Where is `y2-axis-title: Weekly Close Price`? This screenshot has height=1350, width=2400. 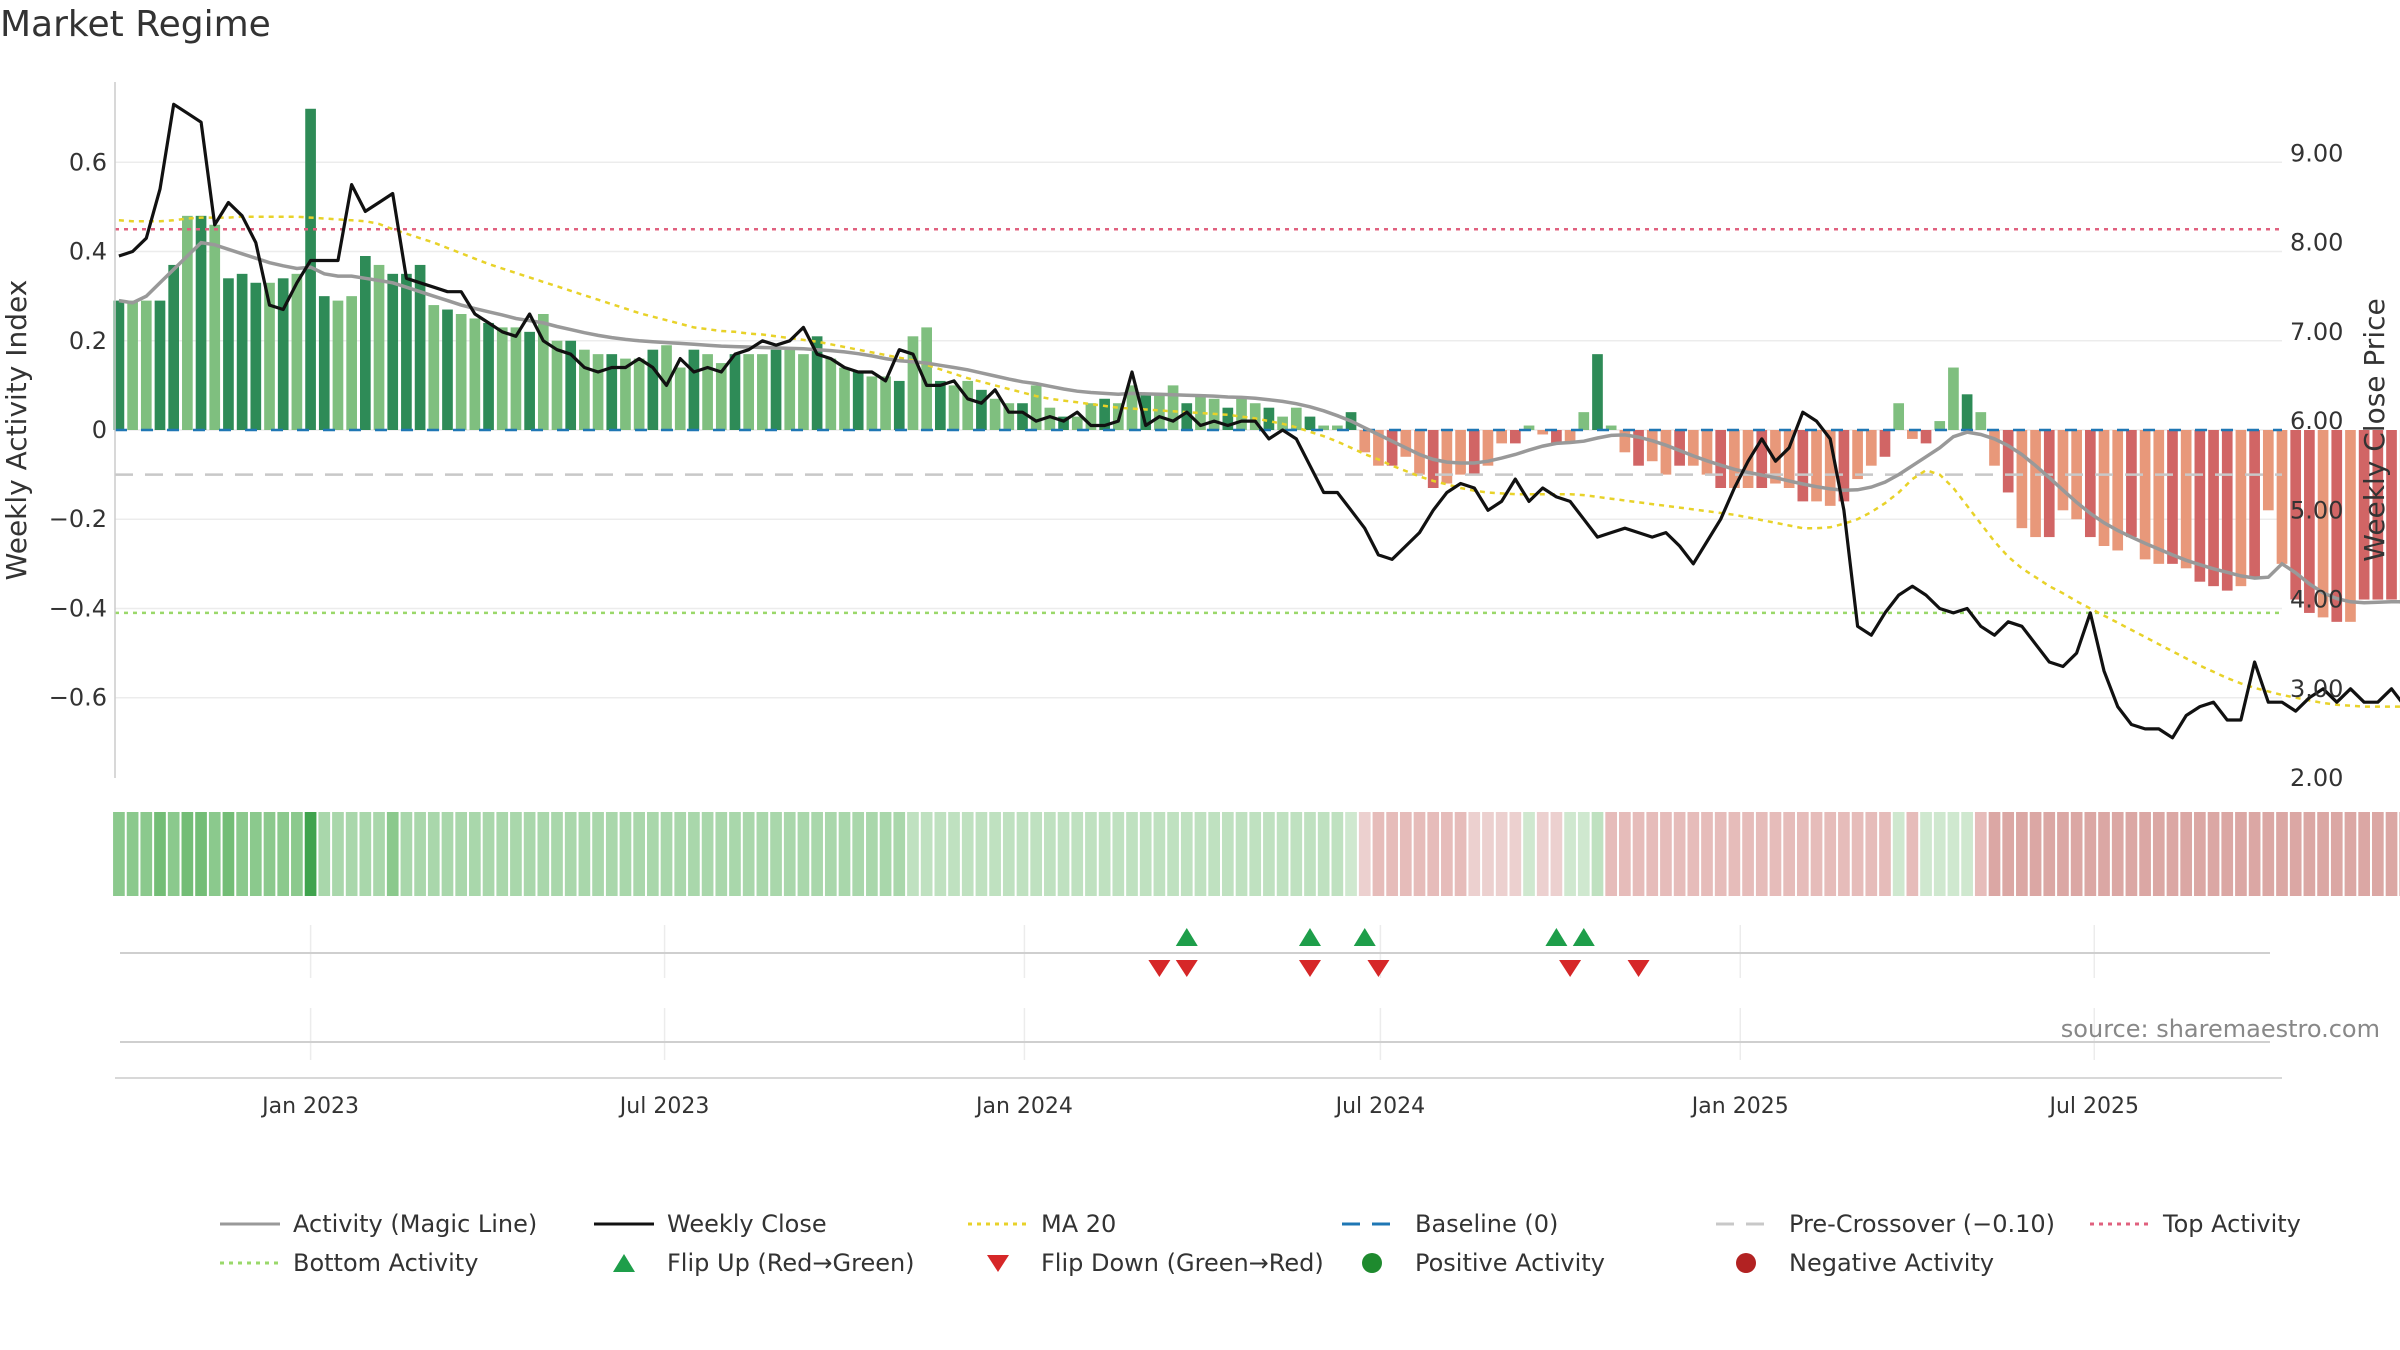 y2-axis-title: Weekly Close Price is located at coordinates (2374, 429).